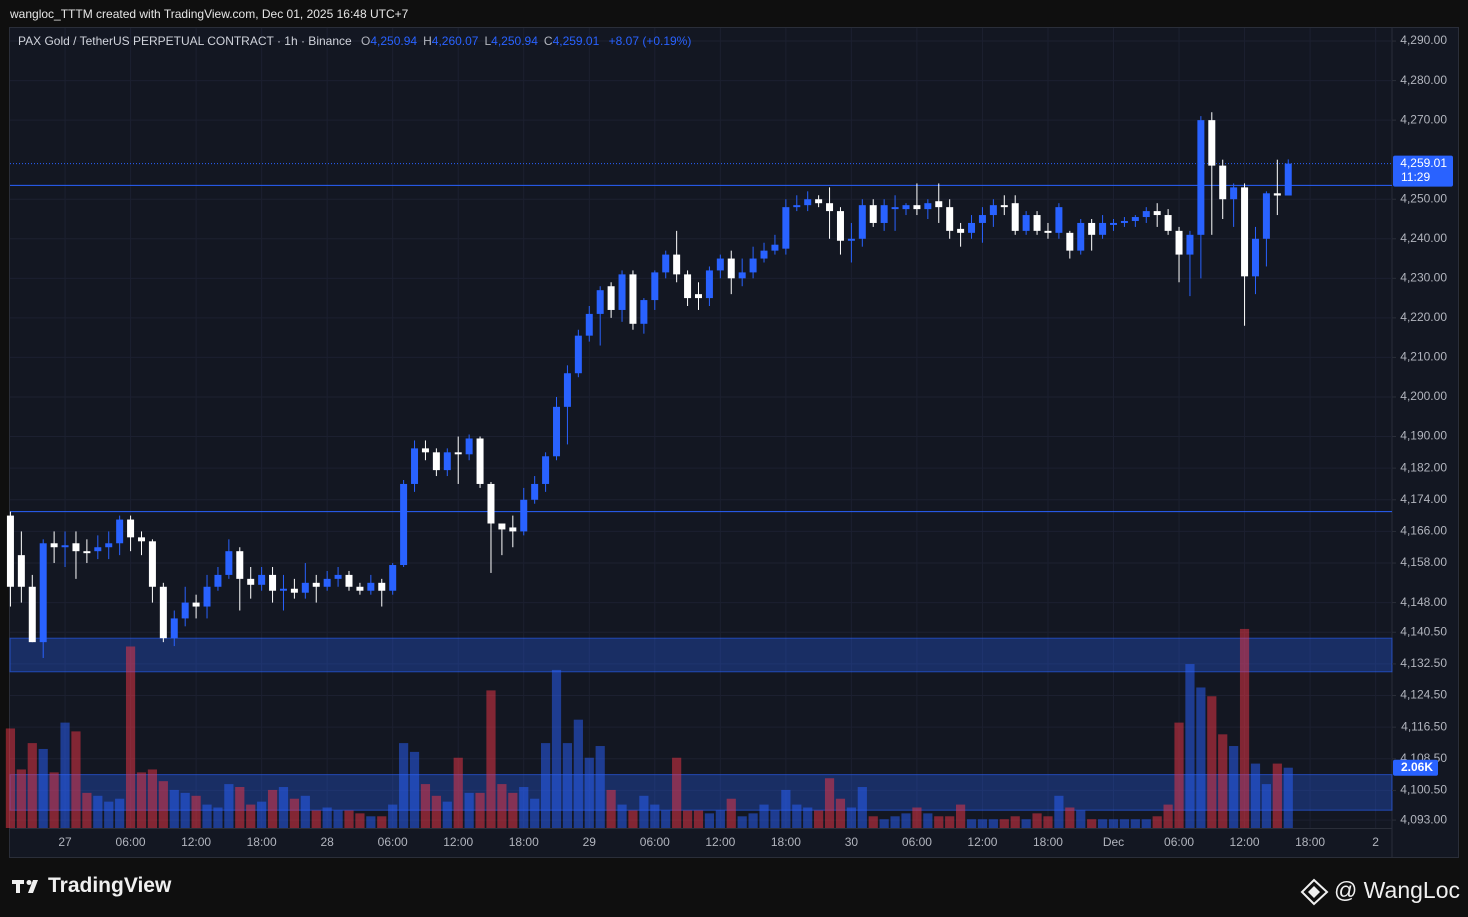  What do you see at coordinates (1423, 198) in the screenshot?
I see `y-tick-label: 4,250.00` at bounding box center [1423, 198].